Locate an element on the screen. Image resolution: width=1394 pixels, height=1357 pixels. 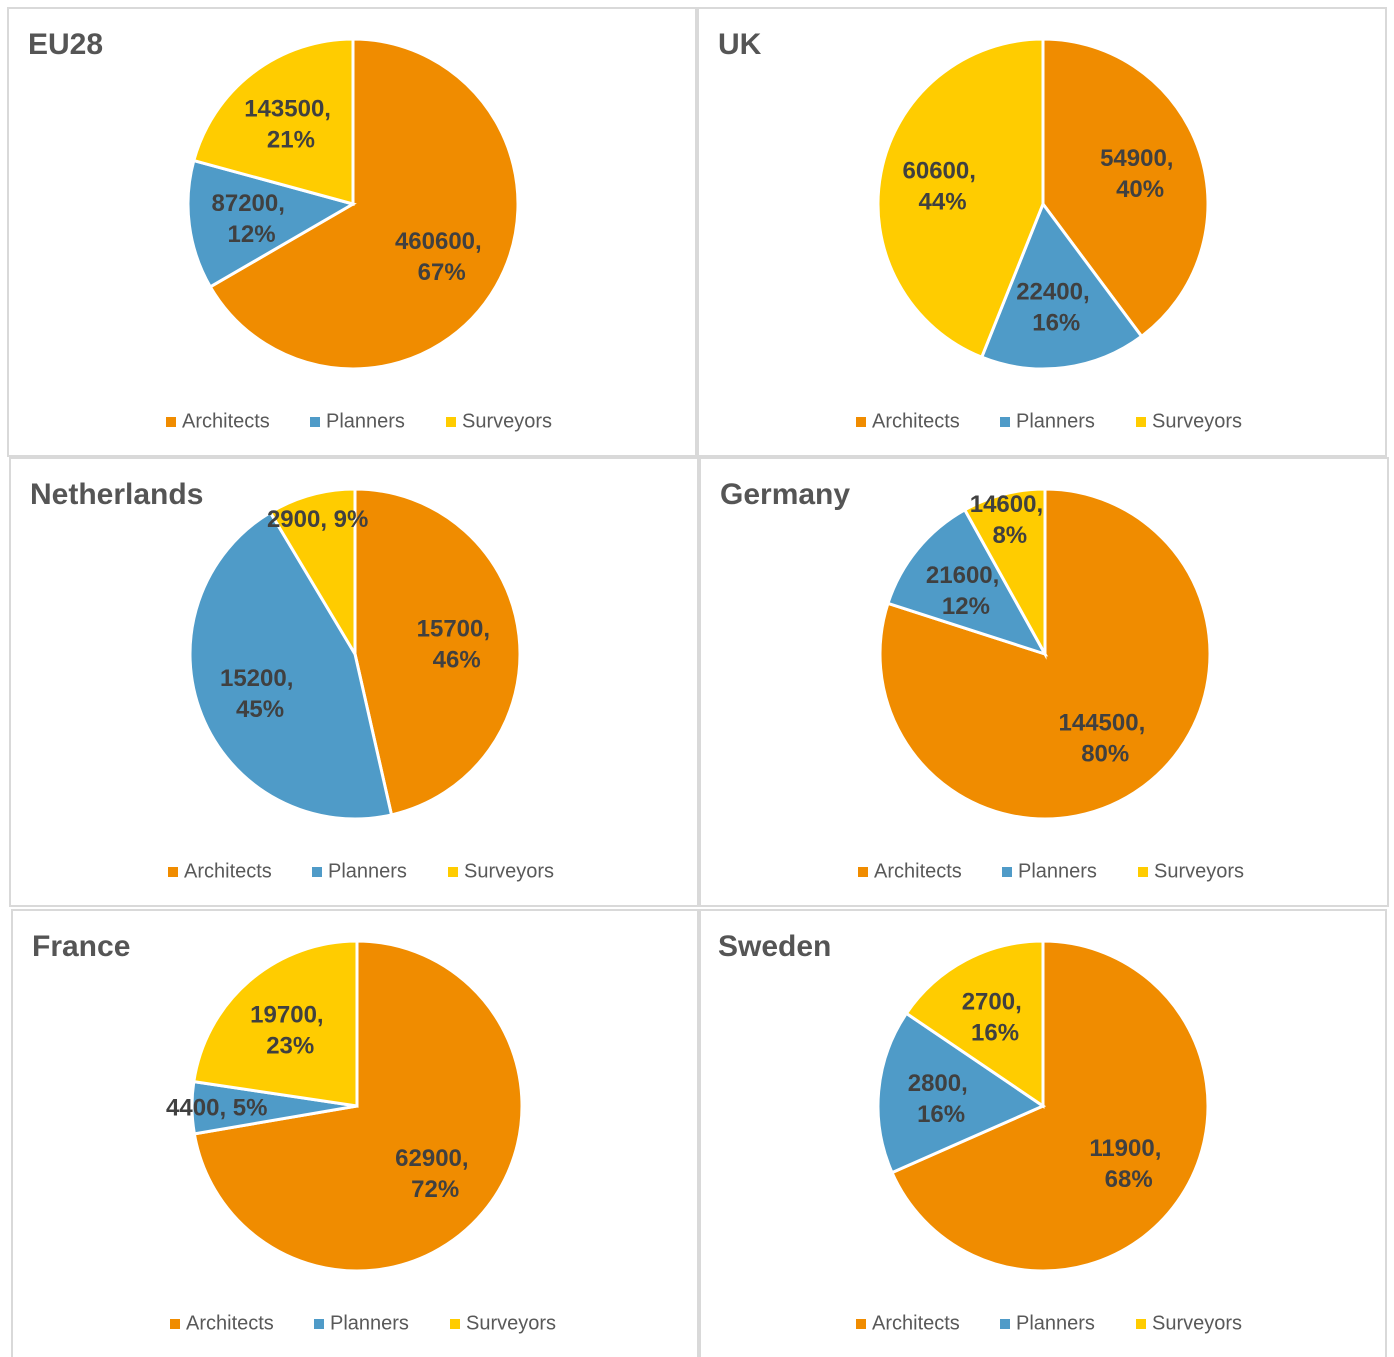
data-label: 460600, 67% is located at coordinates (441, 257).